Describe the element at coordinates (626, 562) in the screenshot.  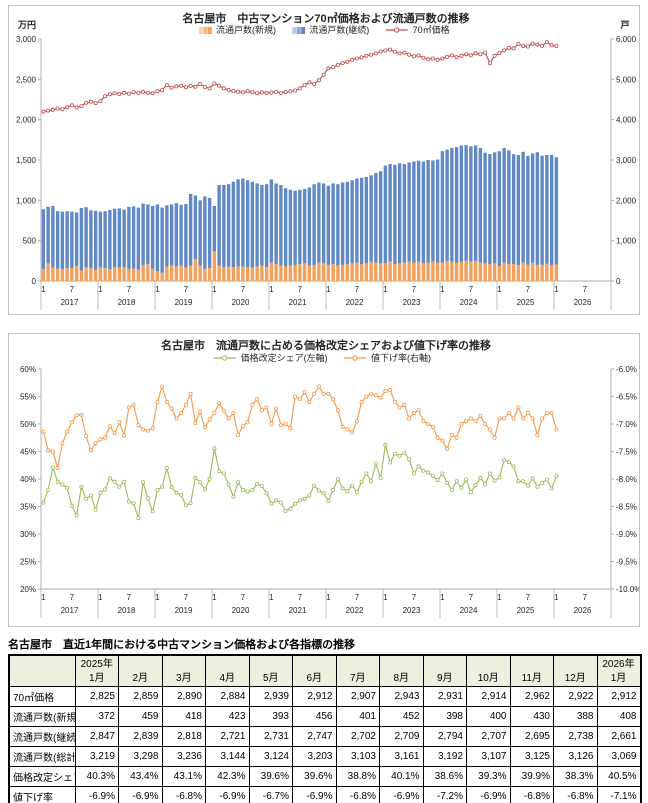
I see `y-tick-label: -9.5%` at that location.